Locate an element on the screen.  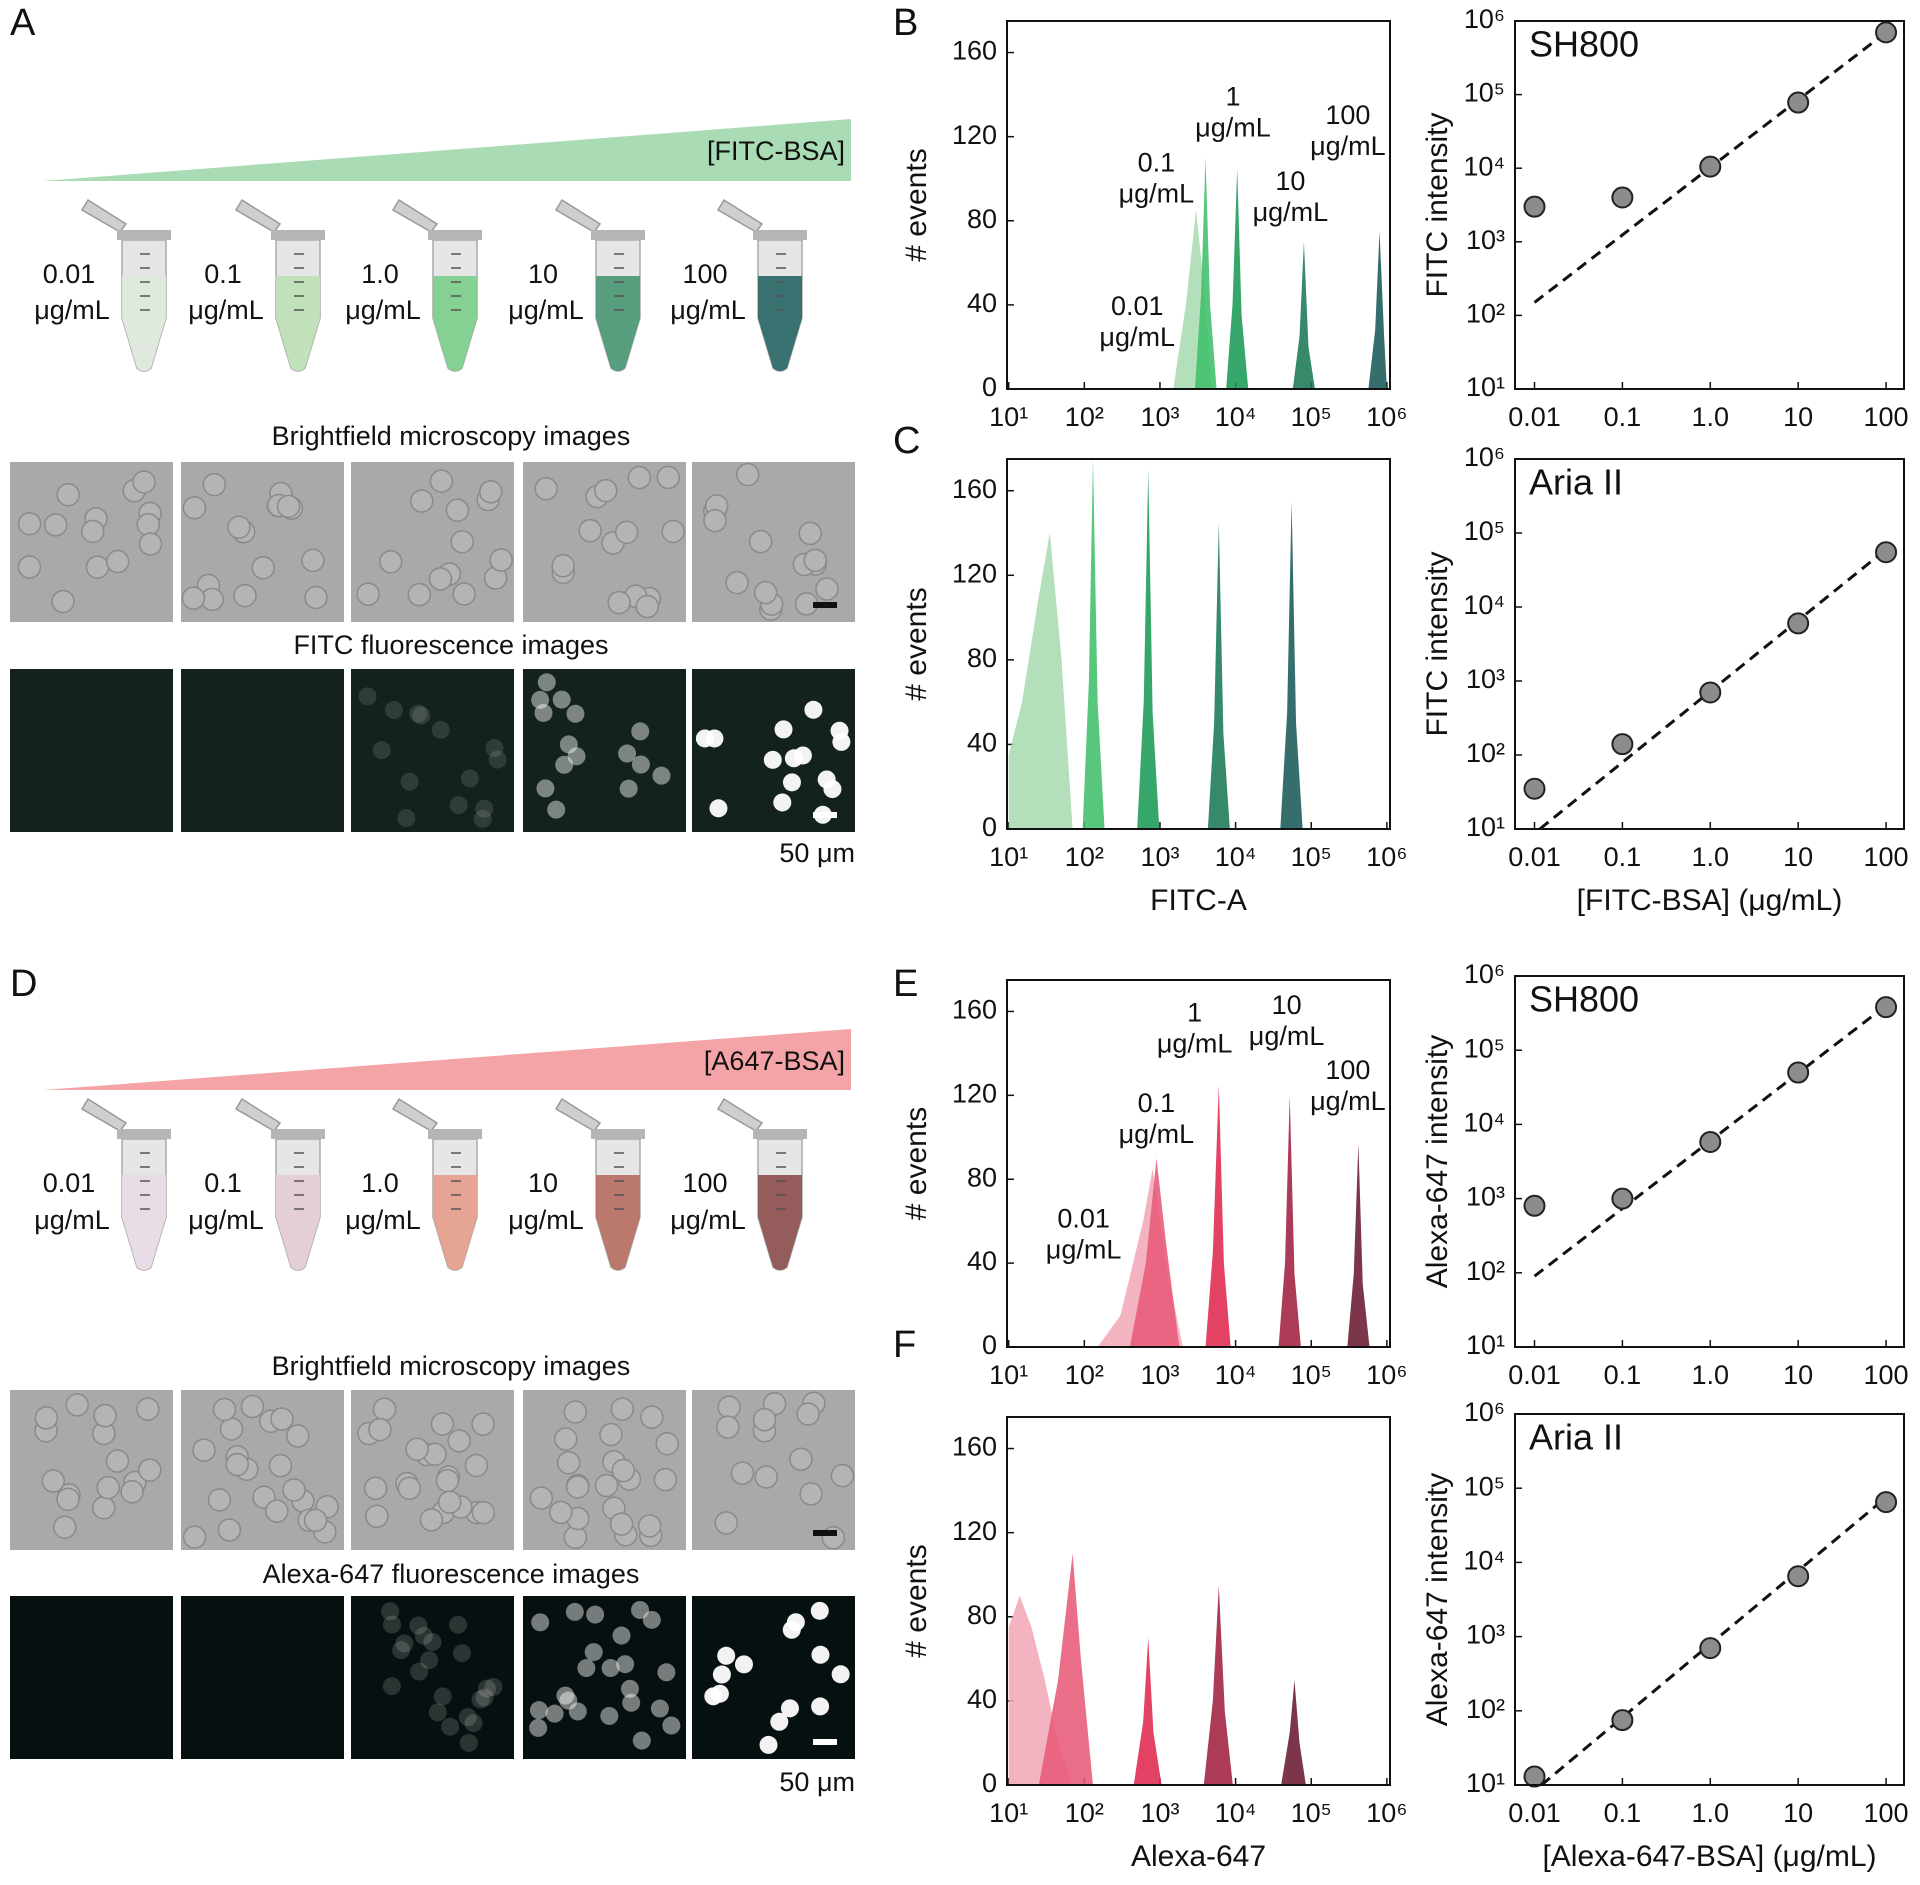
tube-unit: μg/mL is located at coordinates (546, 310).